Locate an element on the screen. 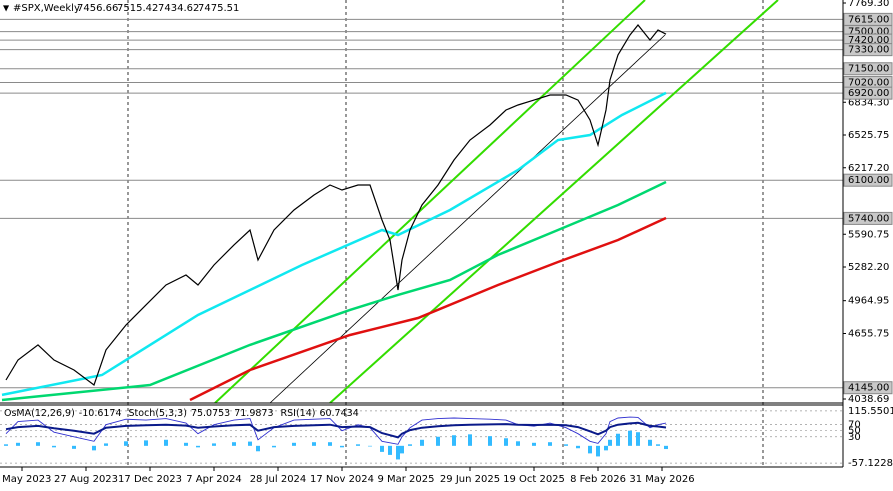 This screenshot has width=893, height=491. y-tick-label: 7769.30 is located at coordinates (868, 4).